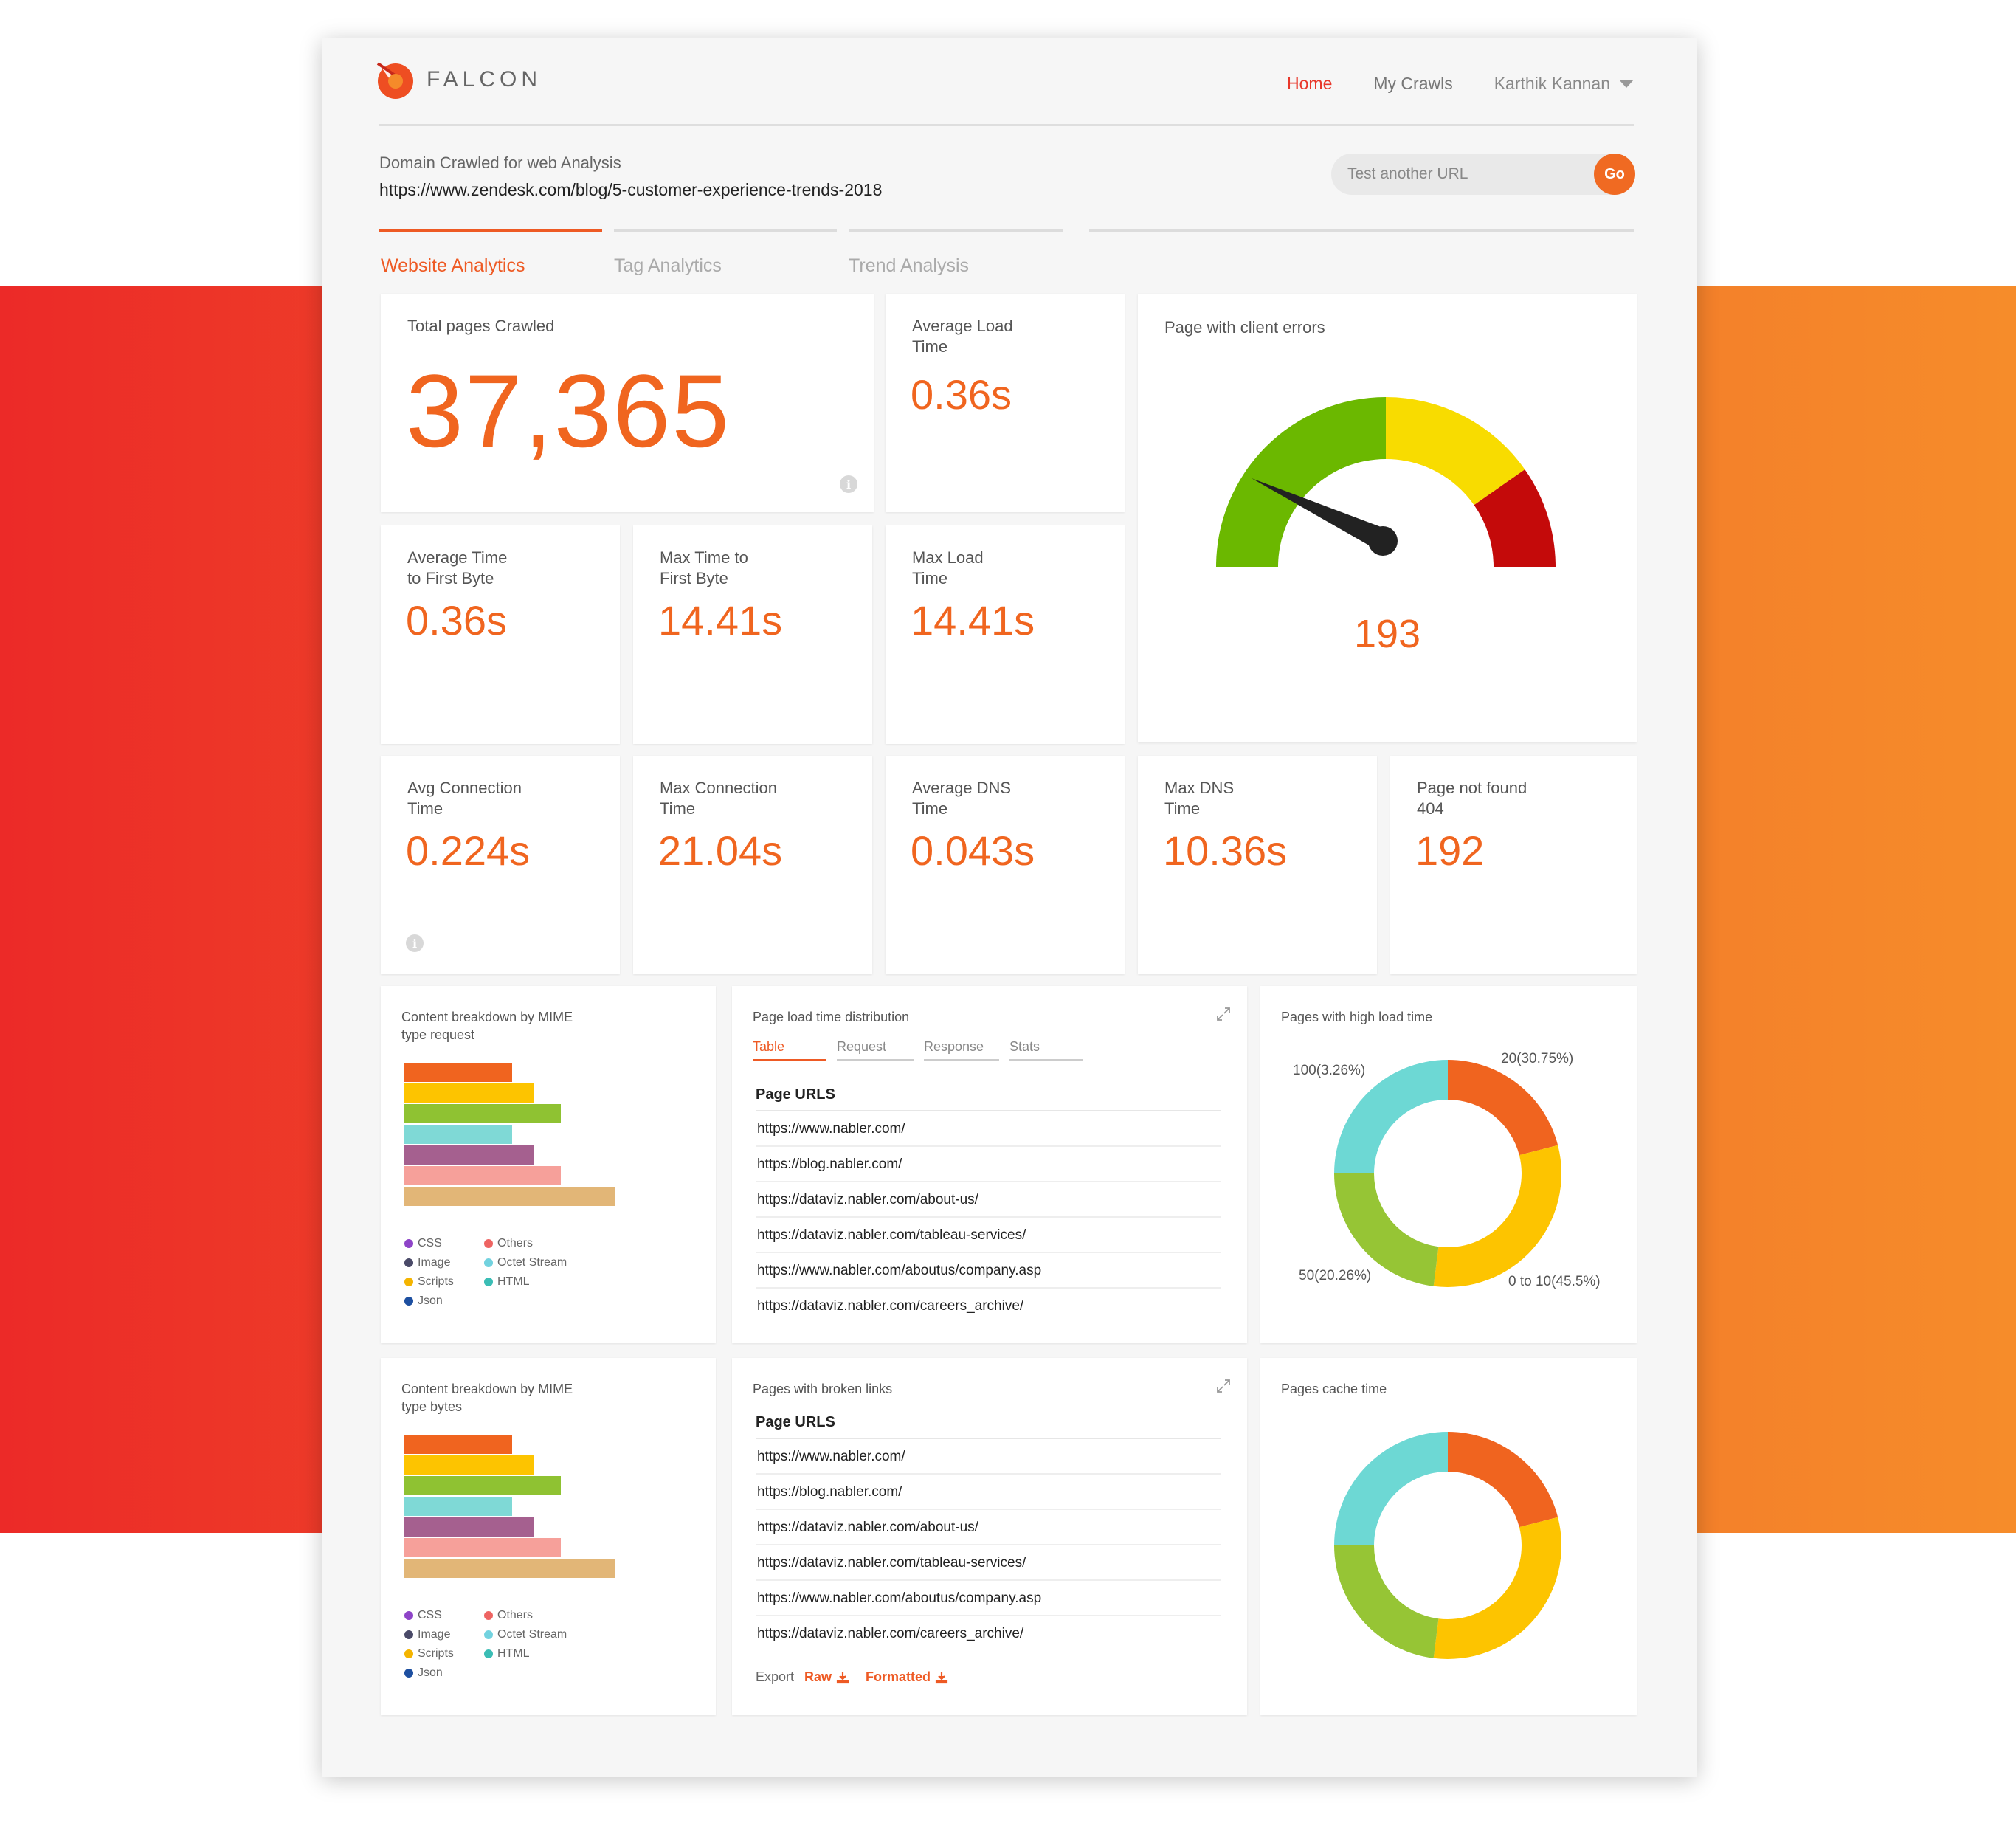 The height and width of the screenshot is (1834, 2016). I want to click on gauge-green-segment, so click(1301, 482).